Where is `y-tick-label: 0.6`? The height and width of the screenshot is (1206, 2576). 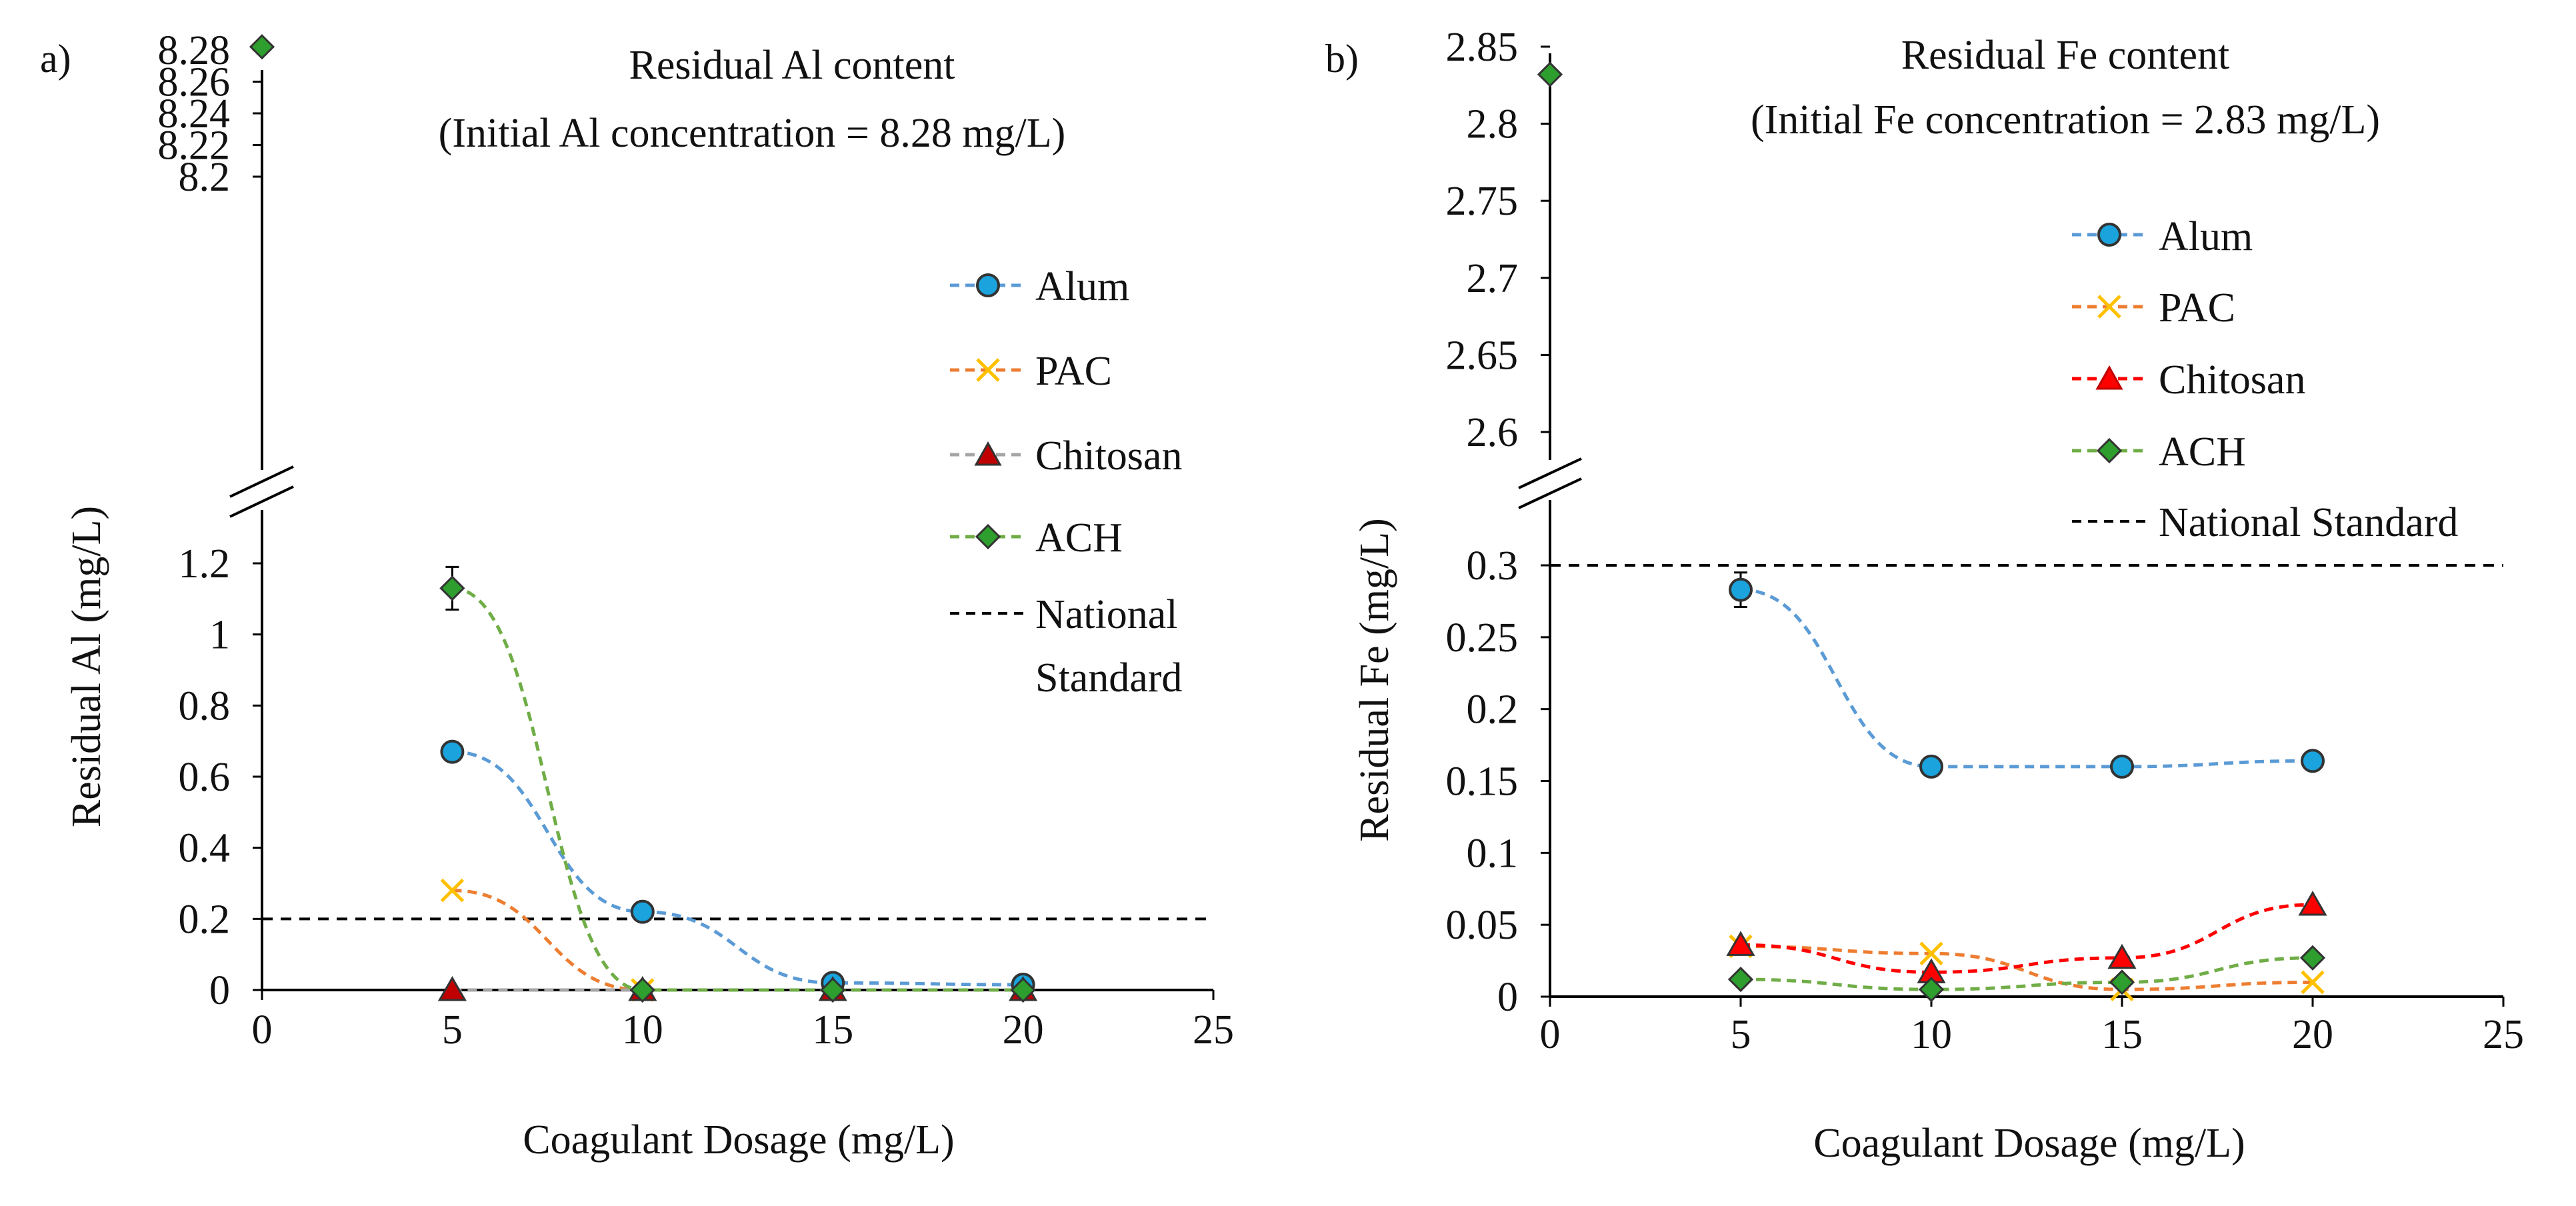
y-tick-label: 0.6 is located at coordinates (205, 777).